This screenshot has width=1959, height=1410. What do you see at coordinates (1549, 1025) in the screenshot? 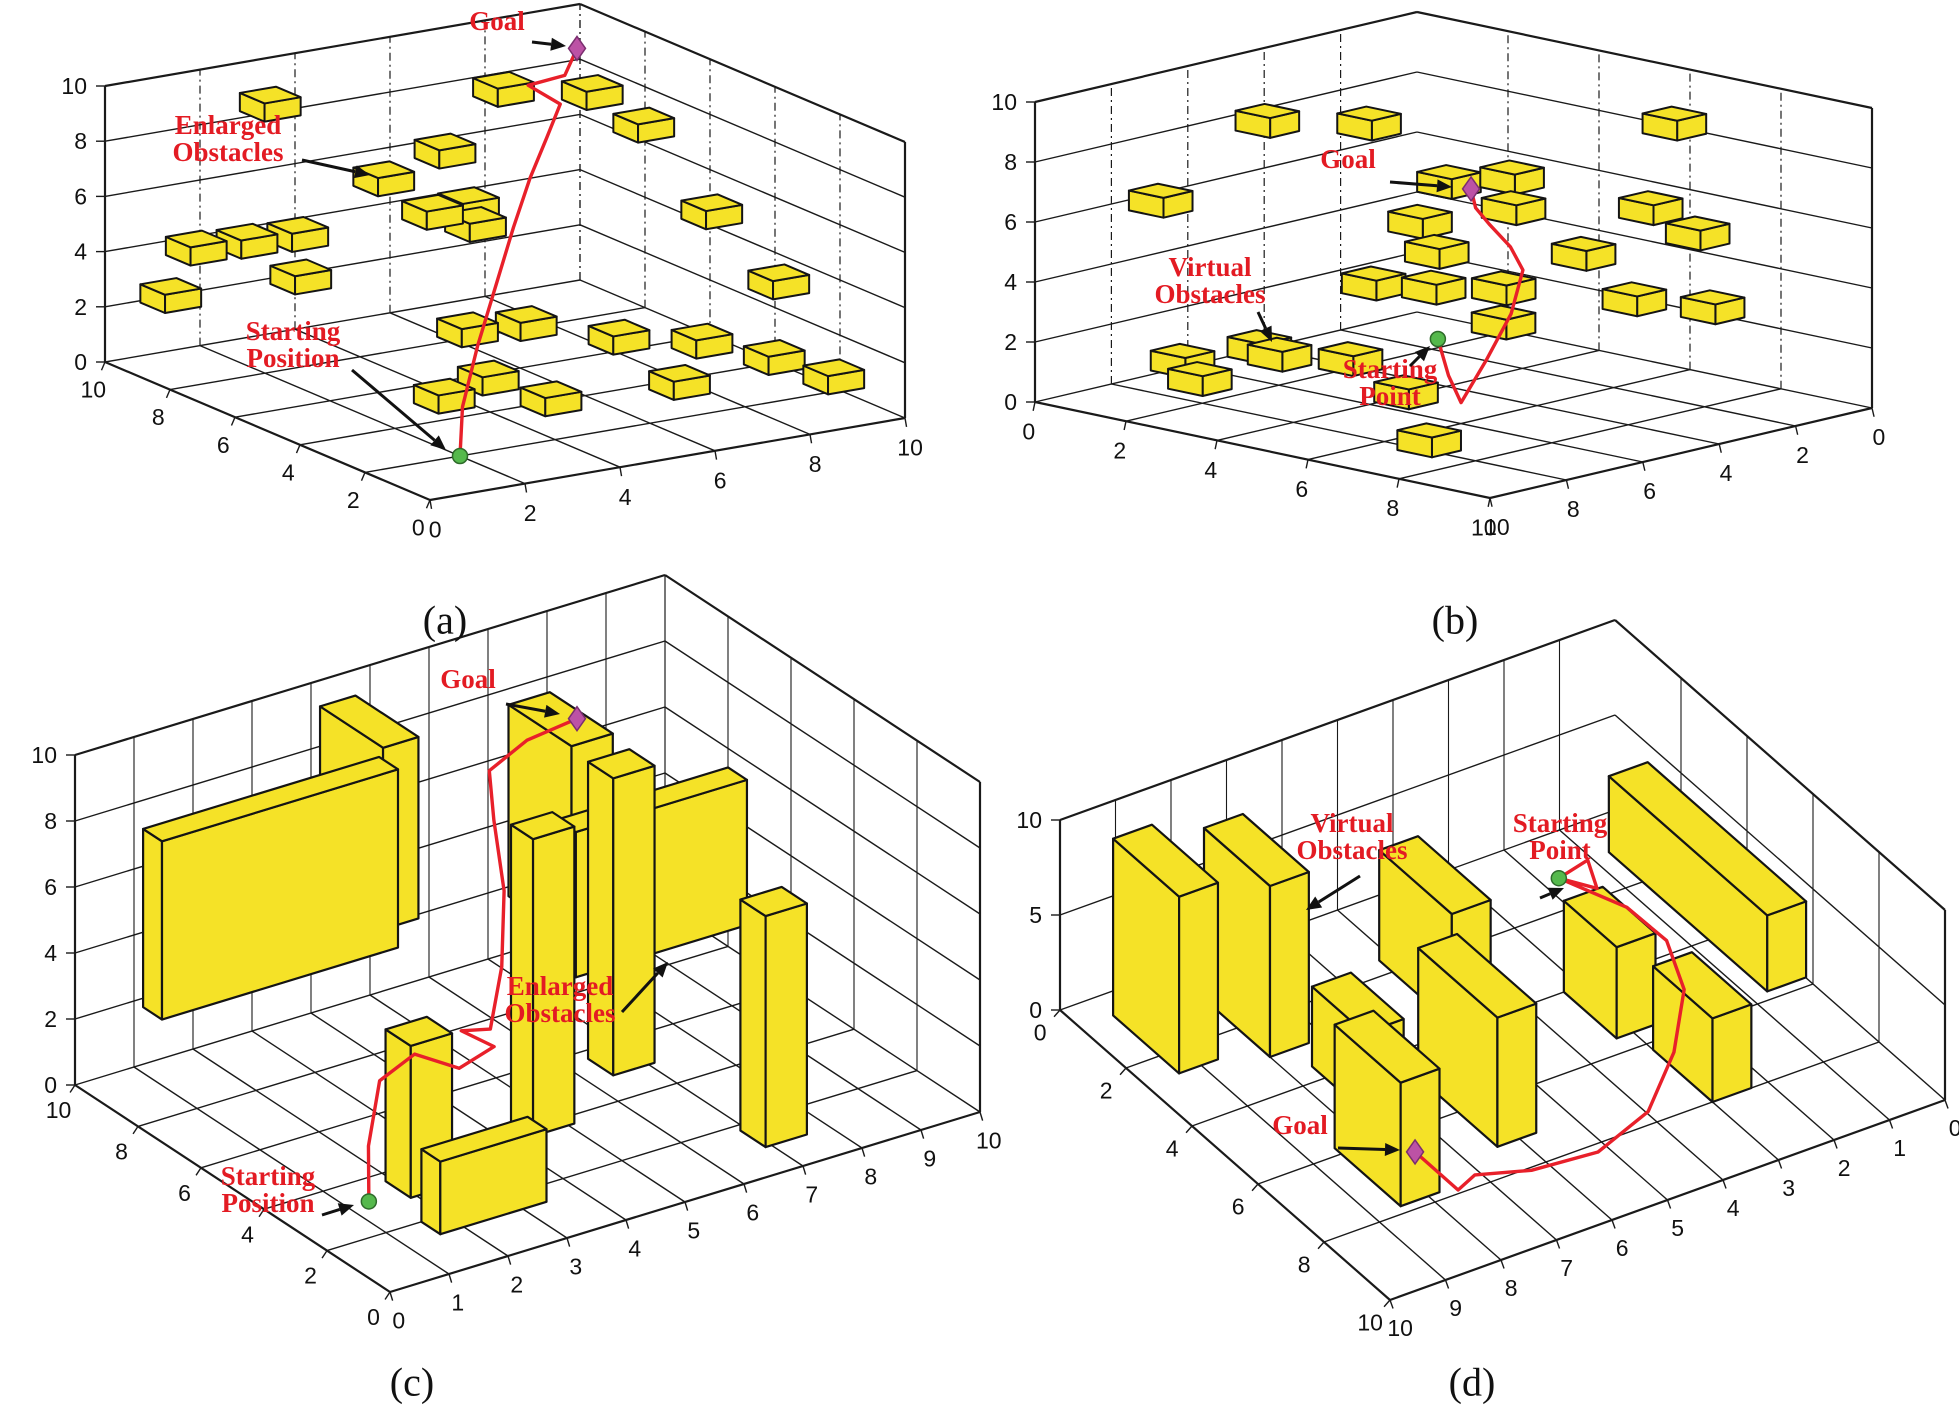
I see `planned-path-d` at bounding box center [1549, 1025].